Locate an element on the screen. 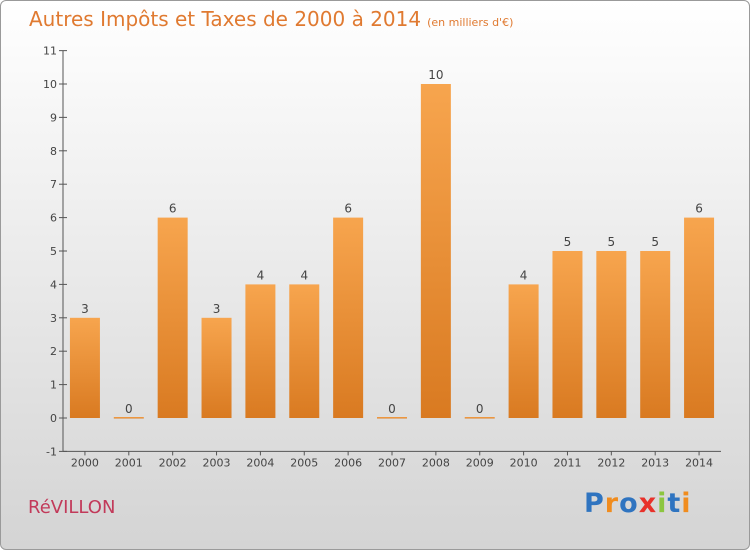 The image size is (750, 550). x-tick-label: 2001 is located at coordinates (129, 462).